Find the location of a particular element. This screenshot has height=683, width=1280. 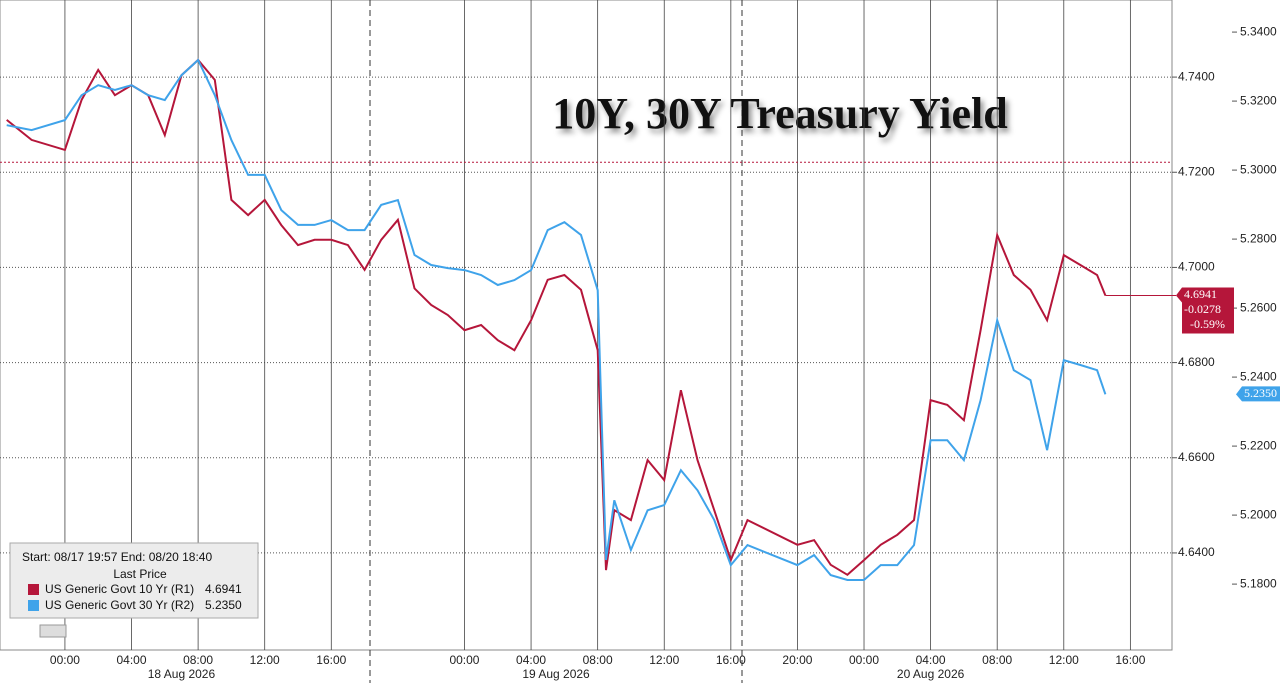

y-tick-label: 4.7400 is located at coordinates (1196, 76).